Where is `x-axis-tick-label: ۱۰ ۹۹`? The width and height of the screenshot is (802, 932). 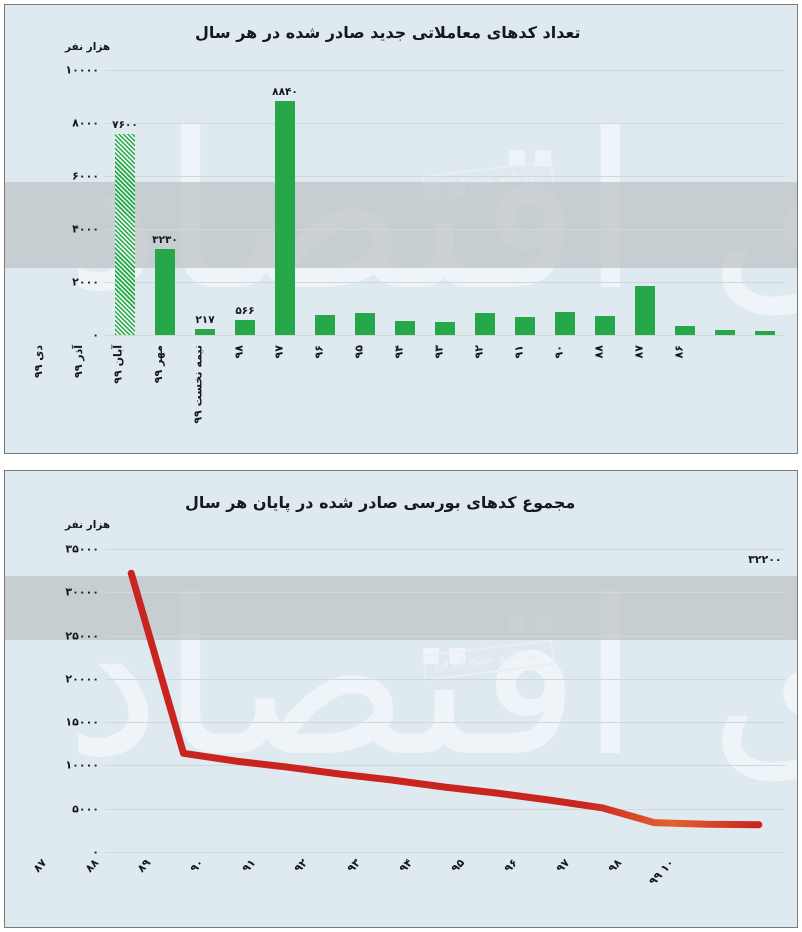
x-axis-tick-label: ۱۰ ۹۹ is located at coordinates (661, 872).